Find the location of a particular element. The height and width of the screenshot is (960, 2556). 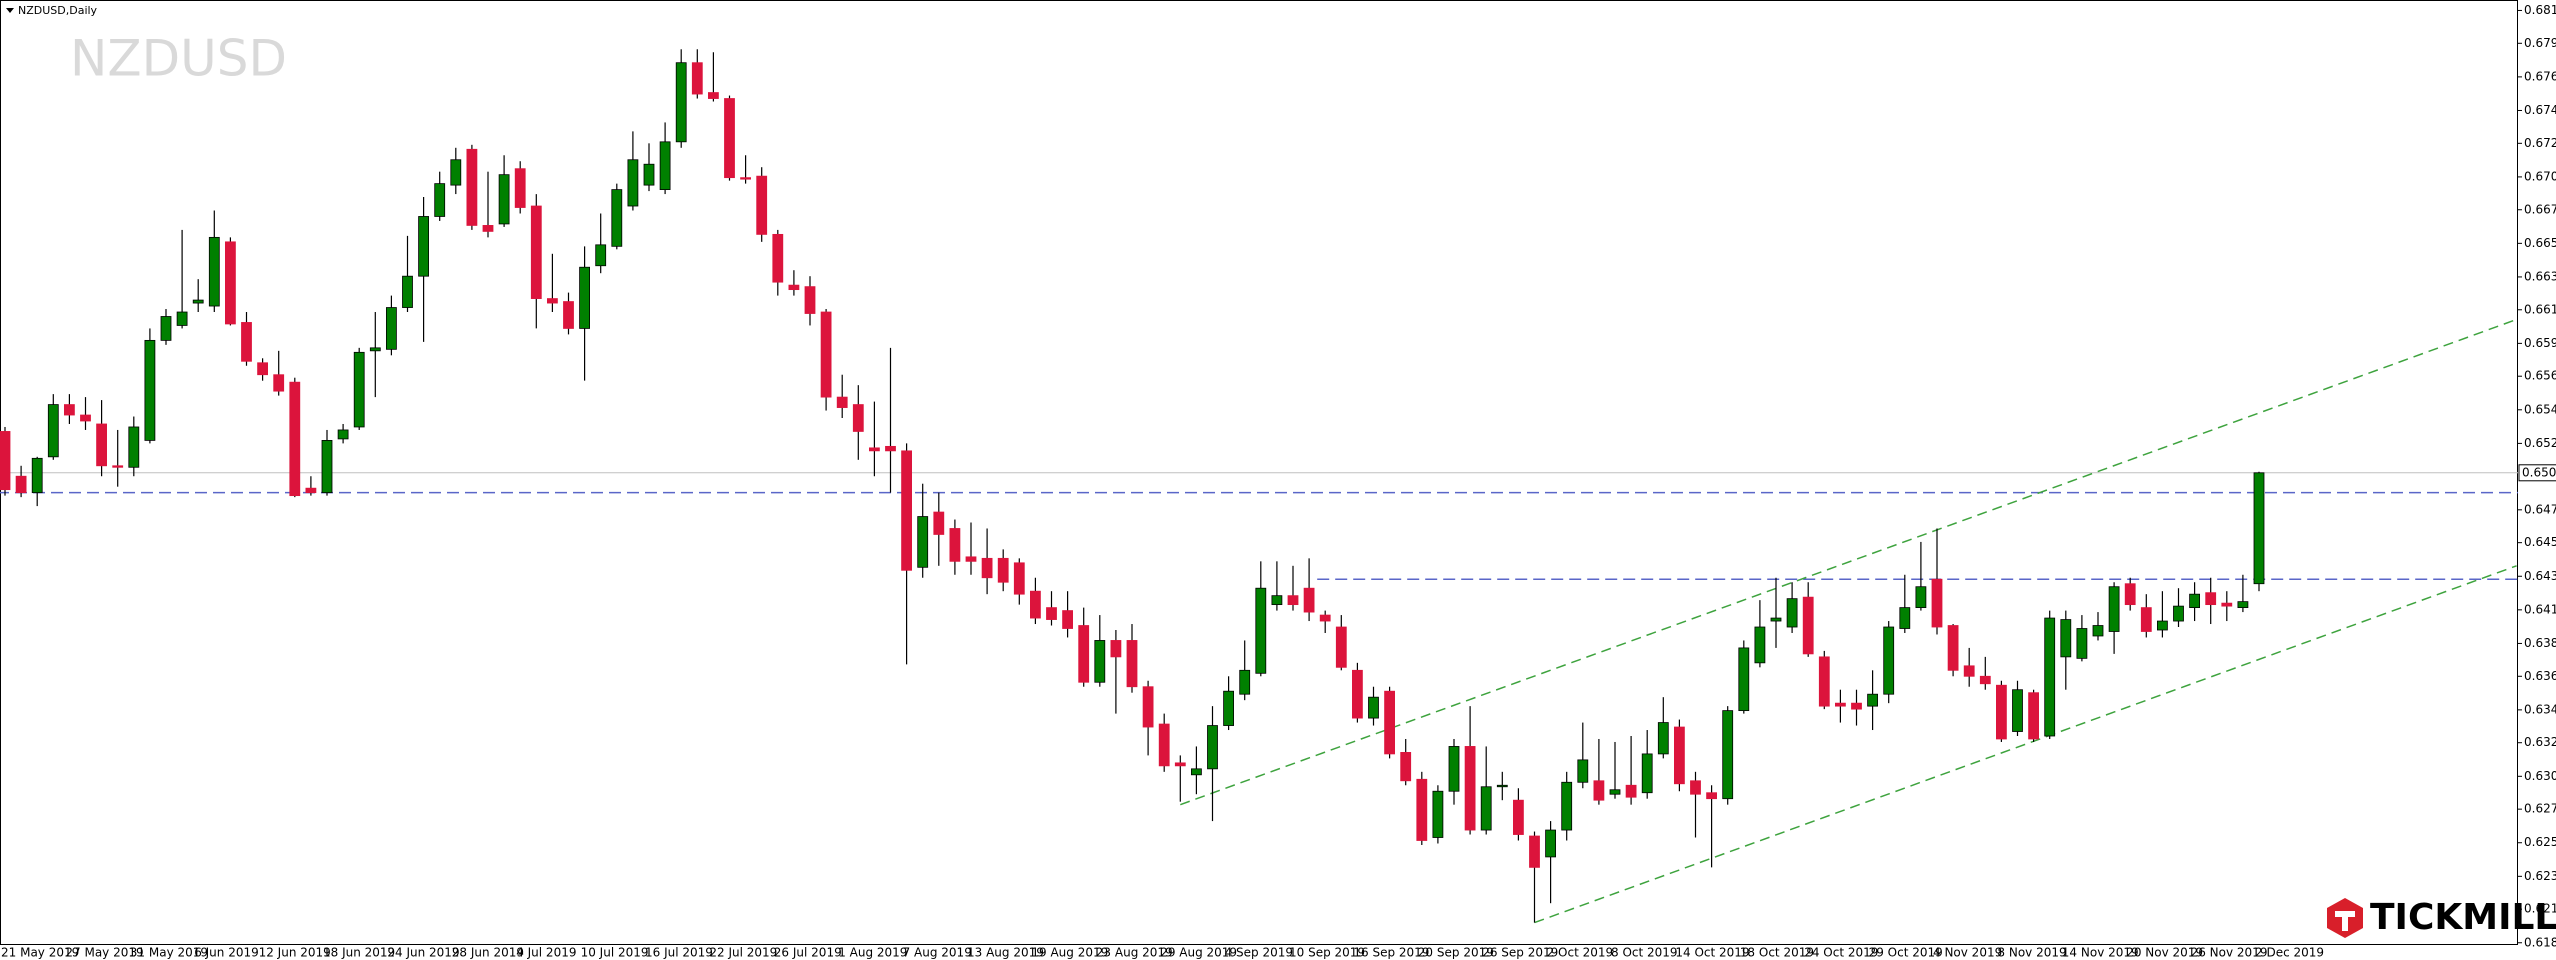

y-tick-label: 0.66345 is located at coordinates (2540, 276).